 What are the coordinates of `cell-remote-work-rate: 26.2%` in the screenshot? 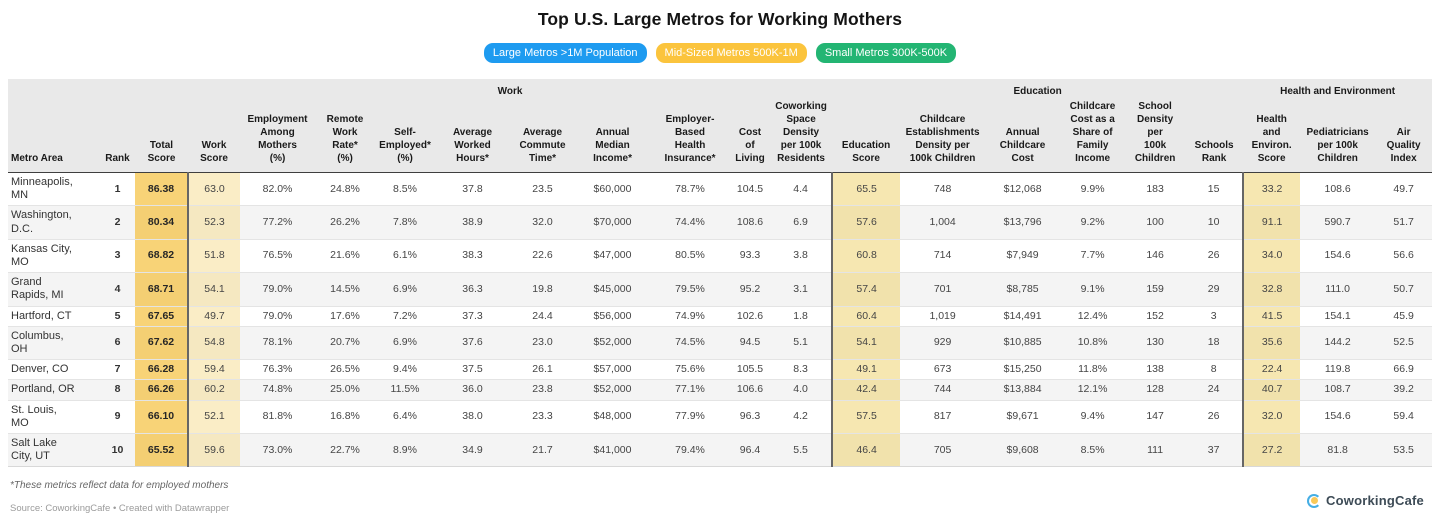 It's located at (345, 222).